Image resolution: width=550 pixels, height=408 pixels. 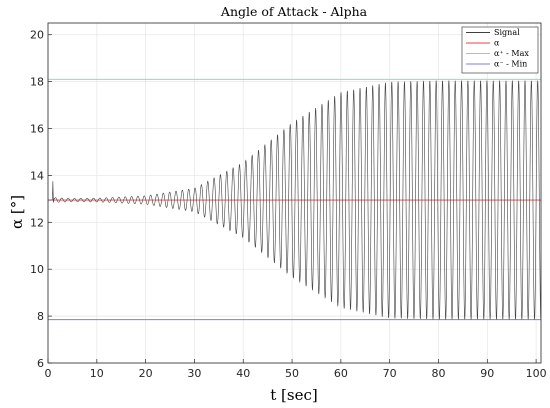 What do you see at coordinates (37, 222) in the screenshot?
I see `y-tick-label: 12` at bounding box center [37, 222].